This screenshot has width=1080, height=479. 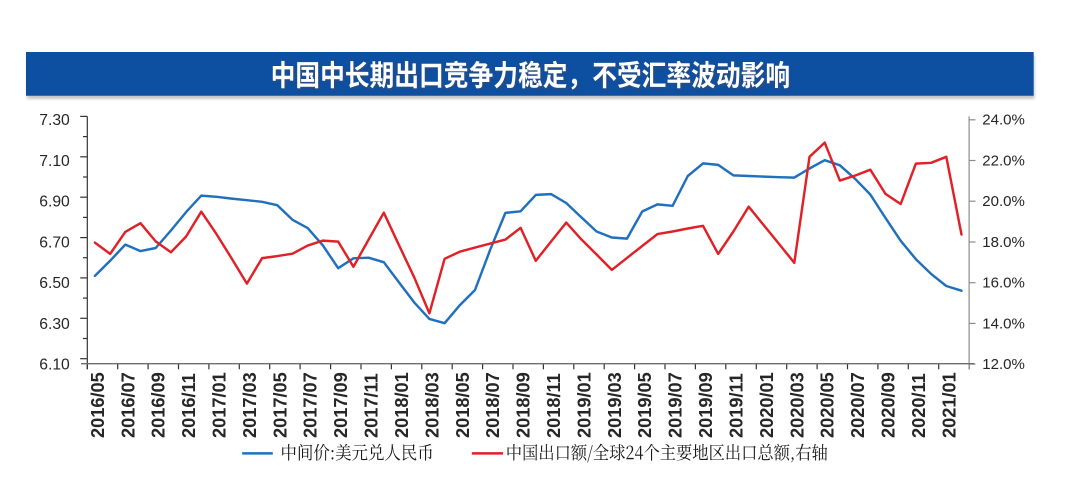 I want to click on svg-text: 2017/05, so click(x=280, y=405).